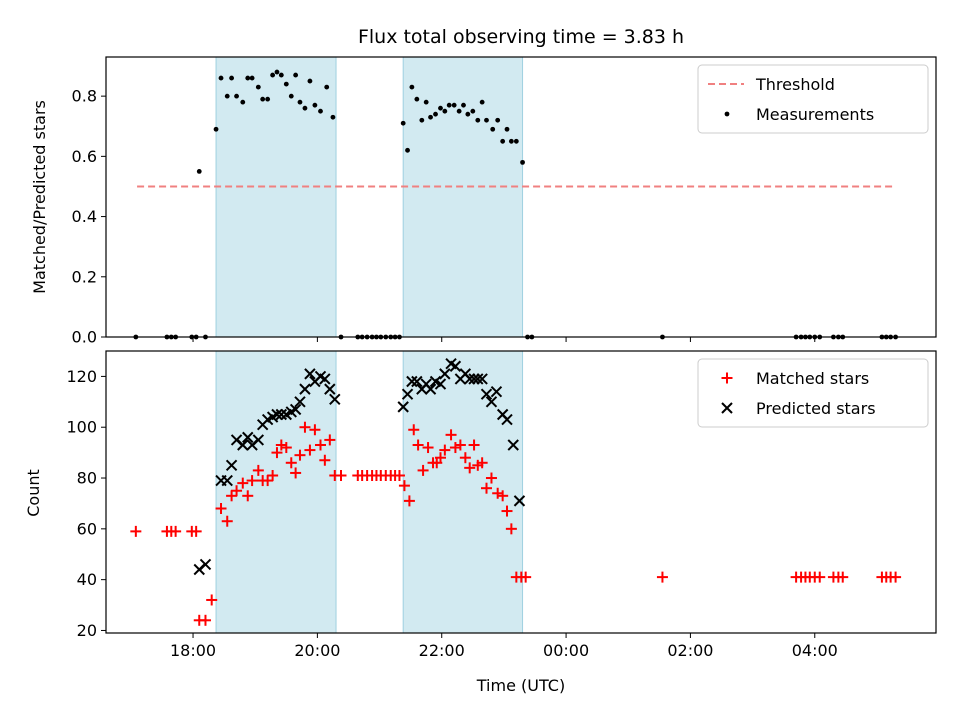 The image size is (960, 720). Describe the element at coordinates (521, 37) in the screenshot. I see `chart-title: Flux total observing time = 3.83 h` at that location.